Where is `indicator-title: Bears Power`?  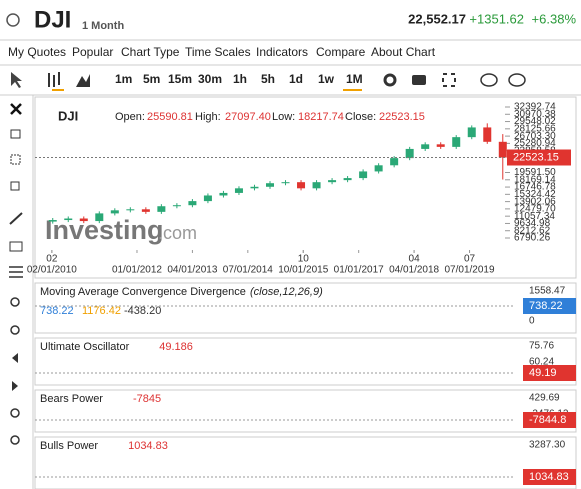 indicator-title: Bears Power is located at coordinates (71, 399).